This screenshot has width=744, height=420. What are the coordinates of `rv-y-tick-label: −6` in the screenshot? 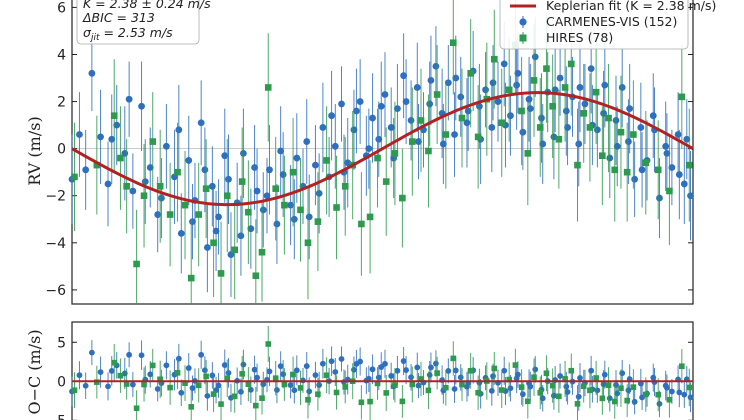 It's located at (55, 291).